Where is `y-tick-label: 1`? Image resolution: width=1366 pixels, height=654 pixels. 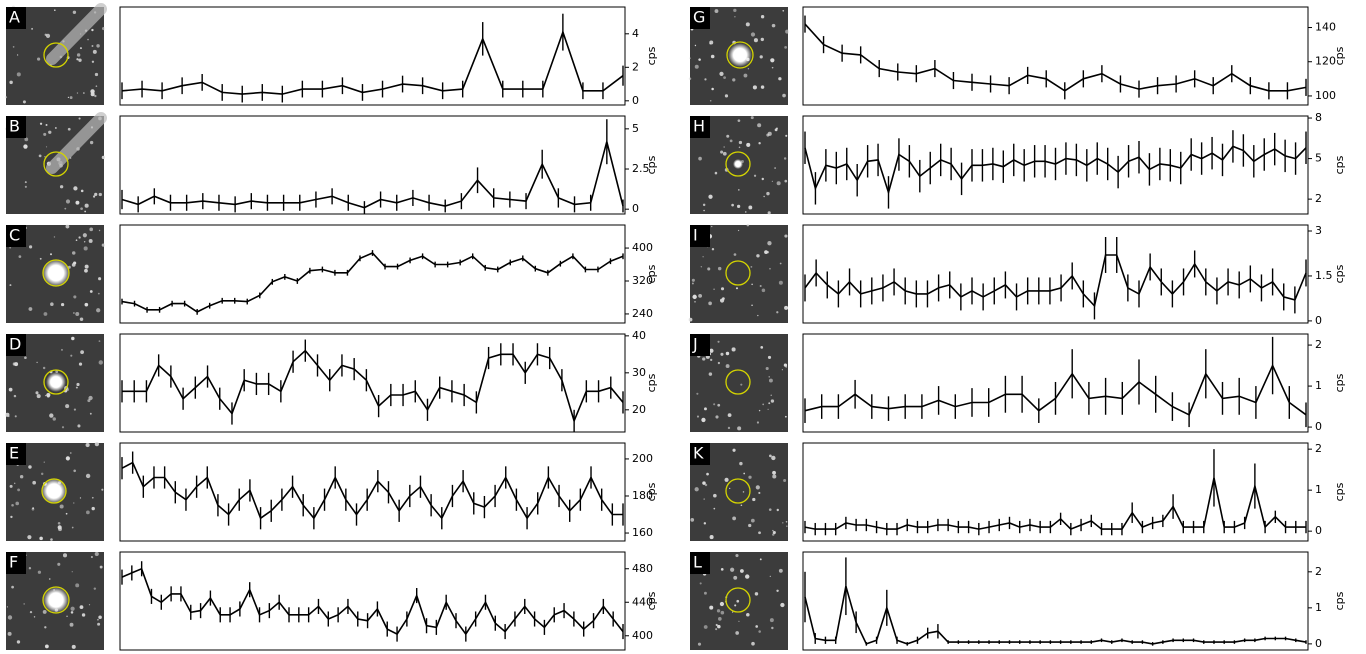
y-tick-label: 1 is located at coordinates (1318, 489).